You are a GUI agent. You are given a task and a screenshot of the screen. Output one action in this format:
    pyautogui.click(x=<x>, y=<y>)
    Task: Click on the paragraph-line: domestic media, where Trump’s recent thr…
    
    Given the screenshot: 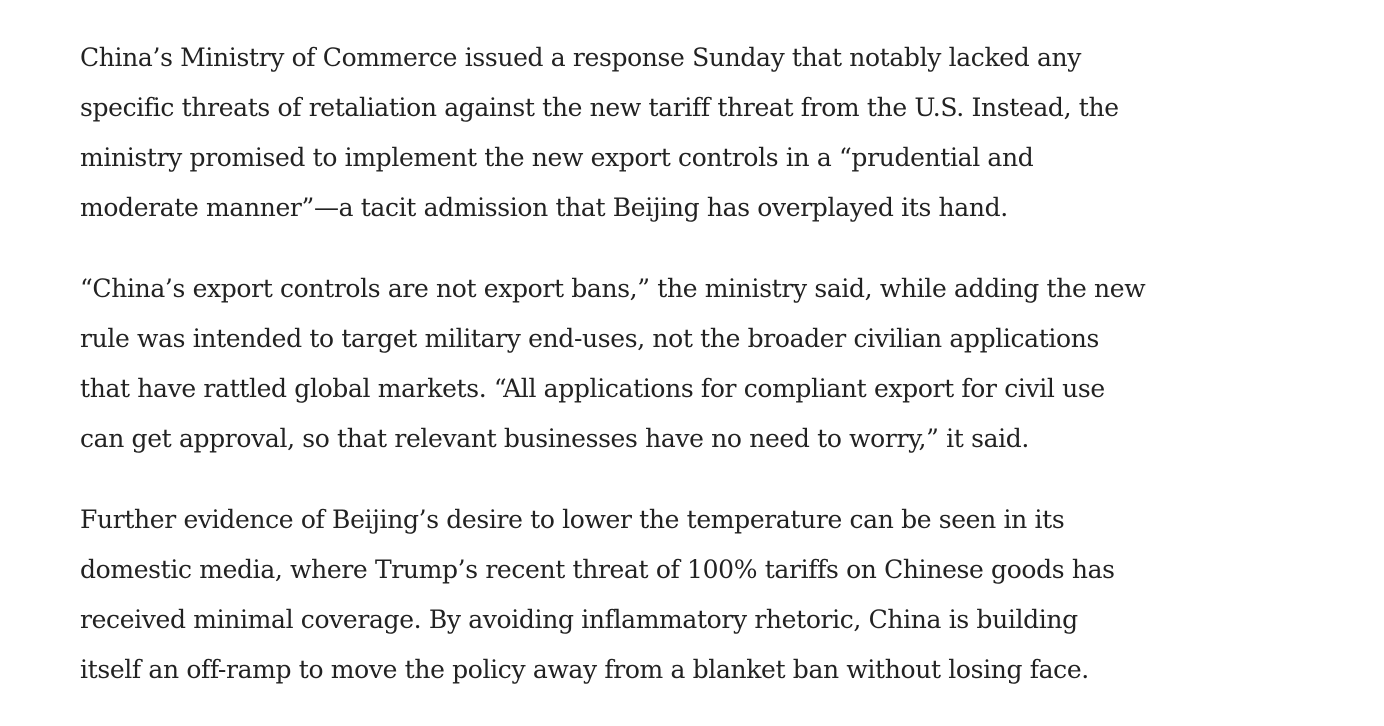 What is the action you would take?
    pyautogui.click(x=597, y=569)
    